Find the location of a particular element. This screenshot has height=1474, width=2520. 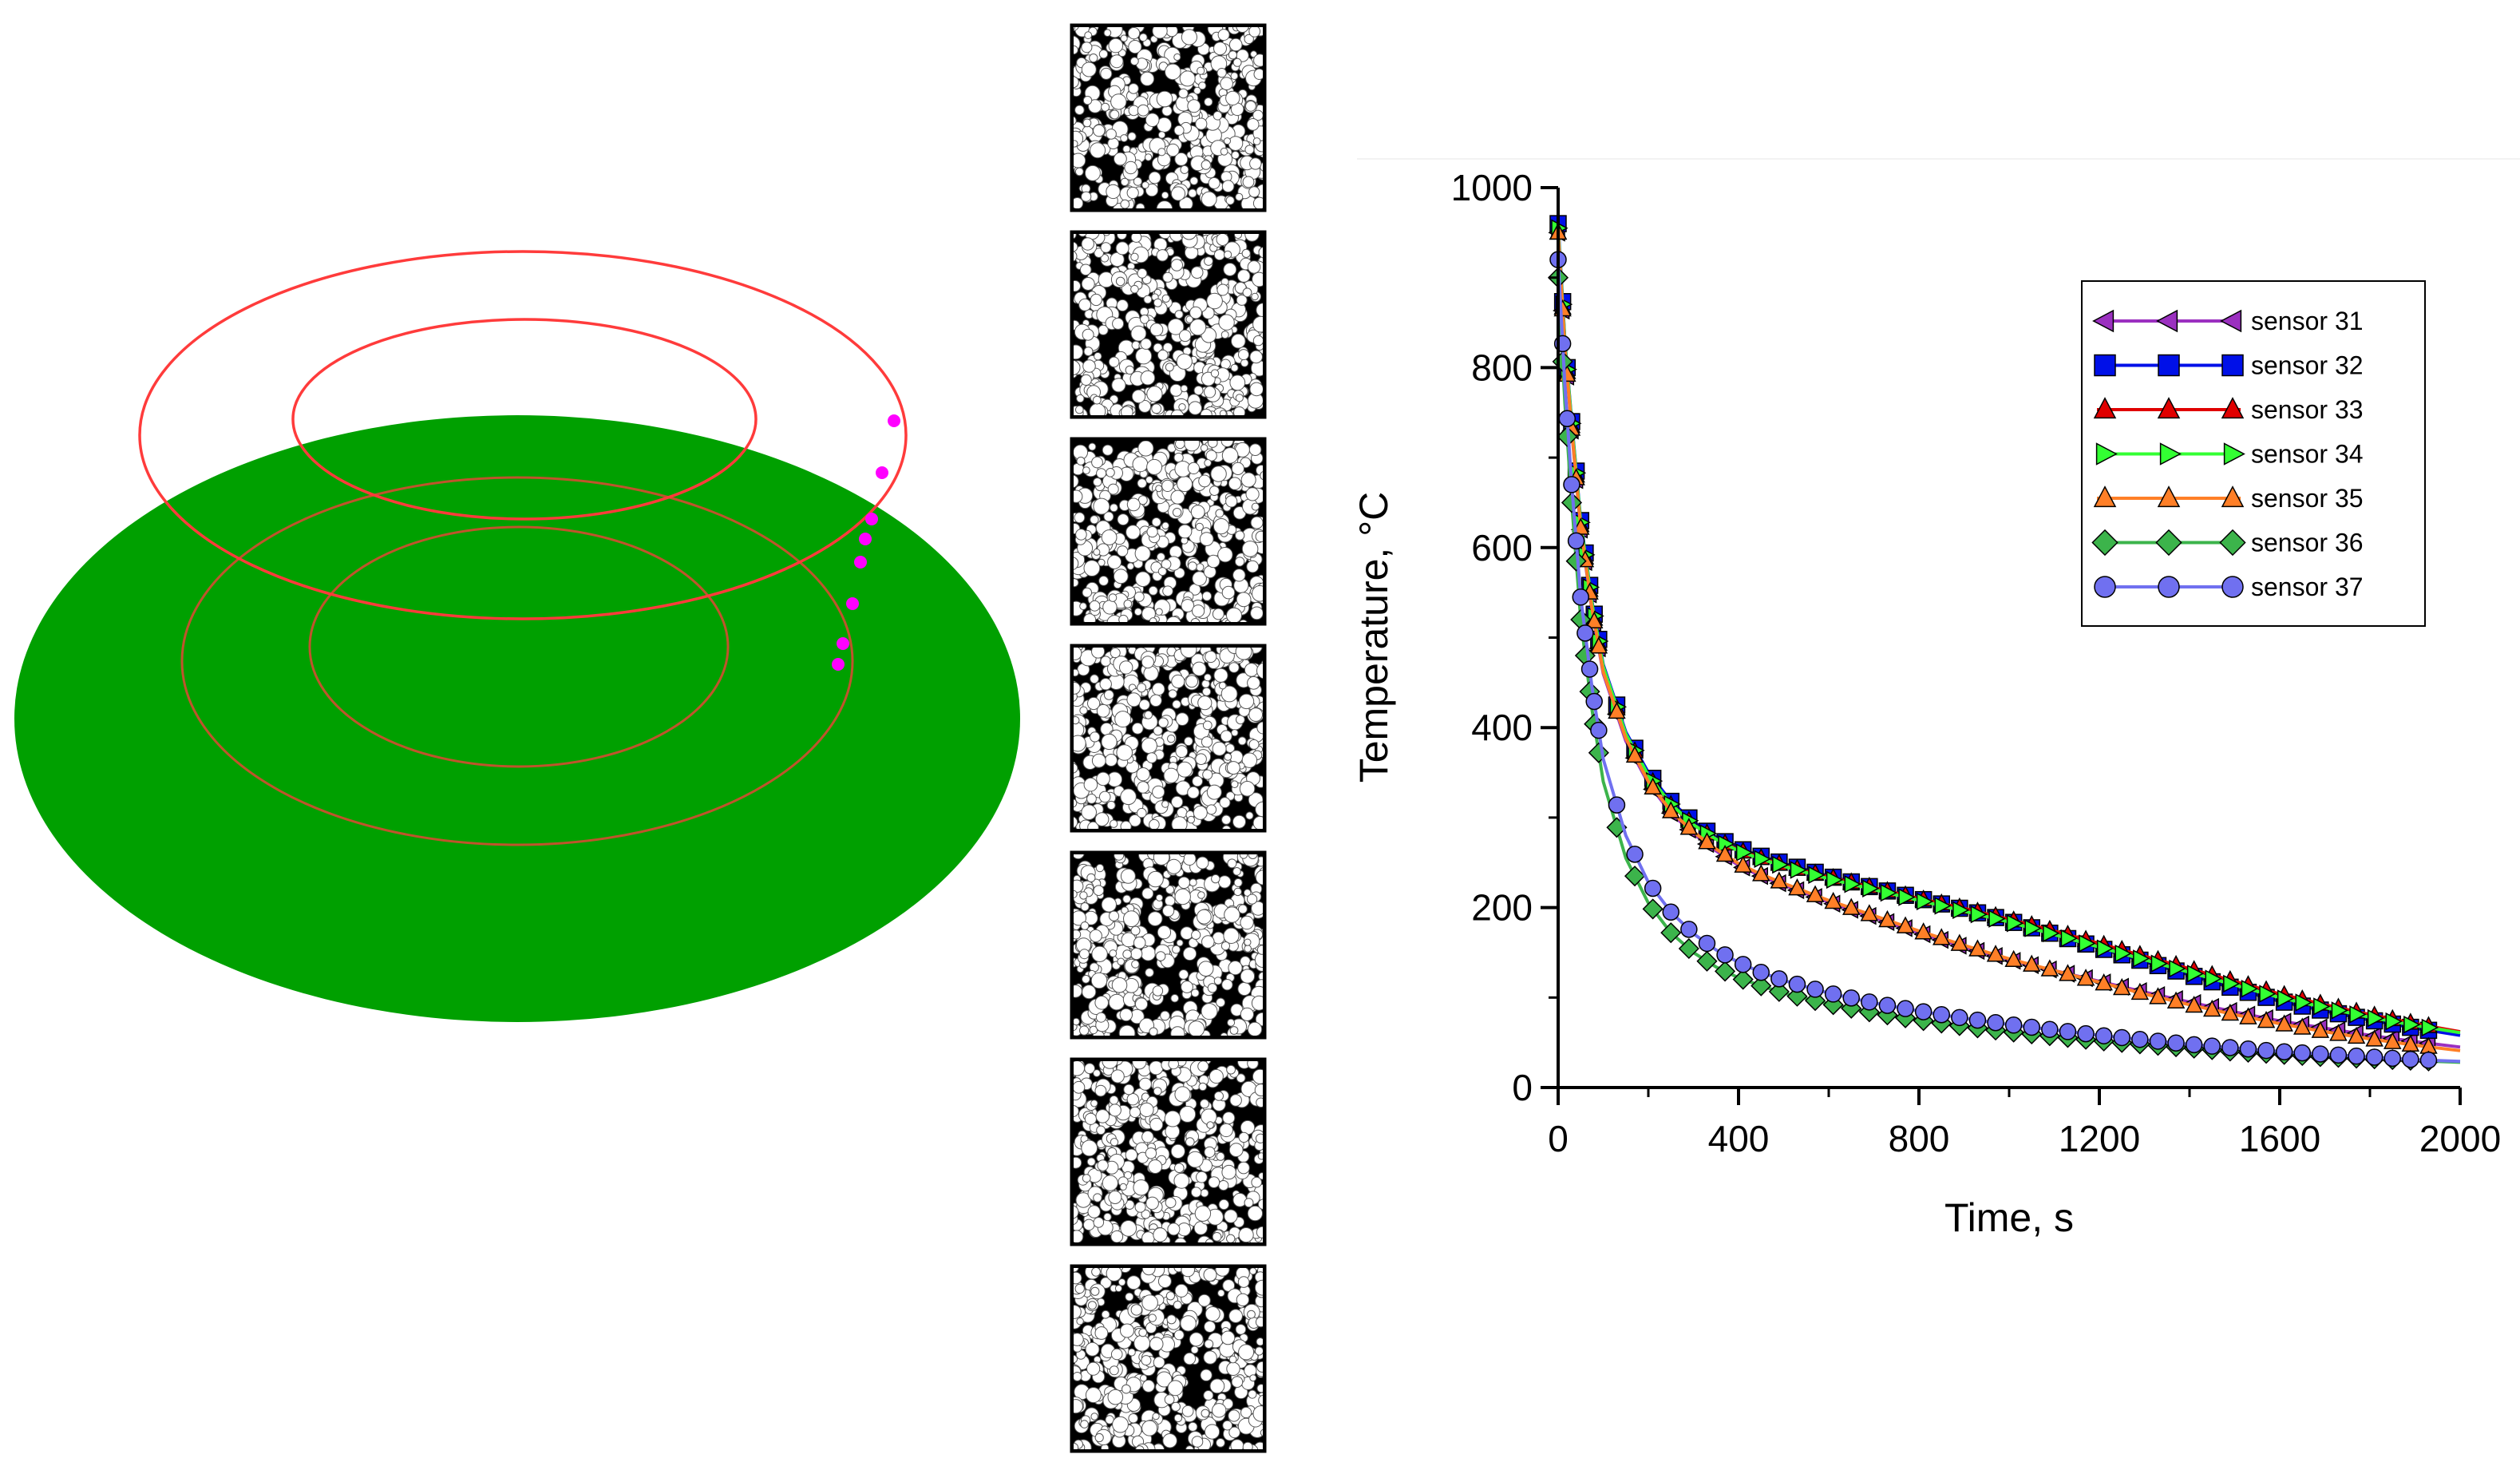

legend-entry: sensor 37 is located at coordinates (2229, 587).